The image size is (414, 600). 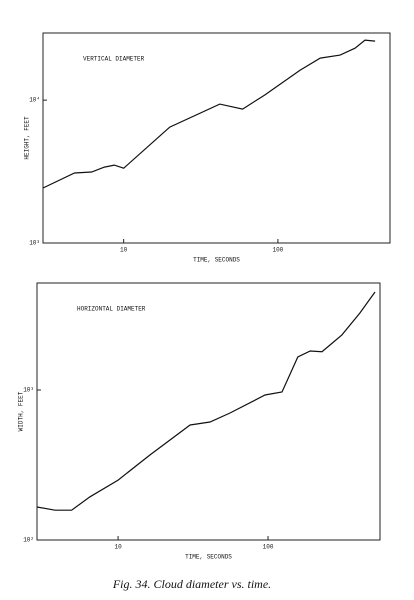 I want to click on chart-annotation: VERTICAL DIAMETER, so click(x=114, y=59).